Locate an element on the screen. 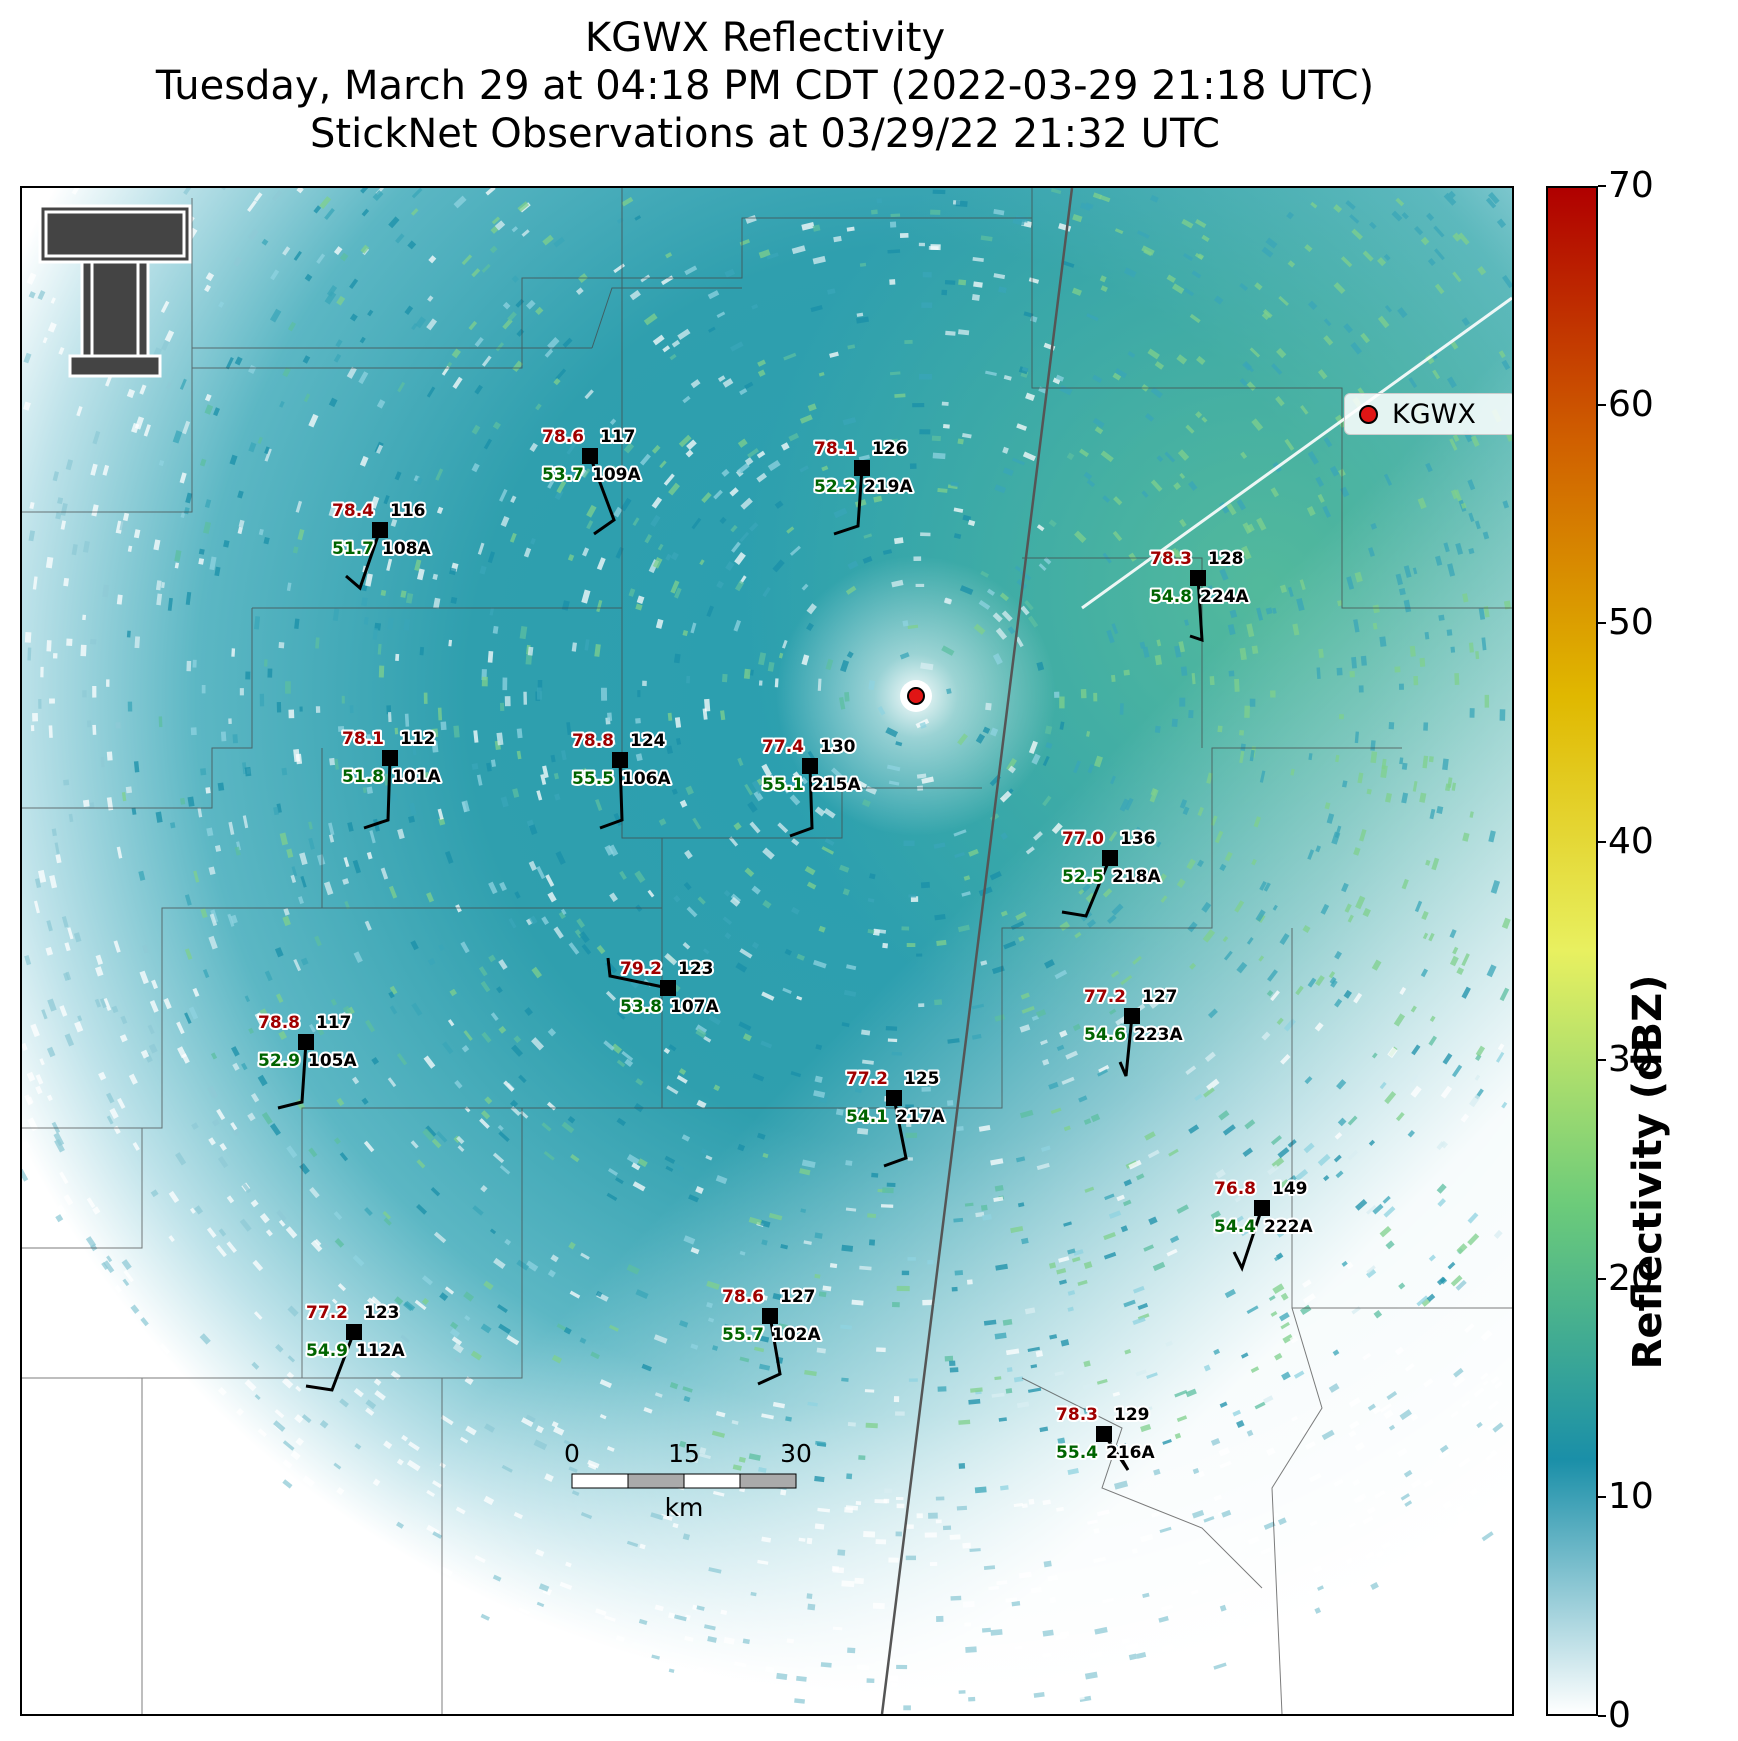 The height and width of the screenshot is (1741, 1738). station-value: 136 is located at coordinates (1138, 839).